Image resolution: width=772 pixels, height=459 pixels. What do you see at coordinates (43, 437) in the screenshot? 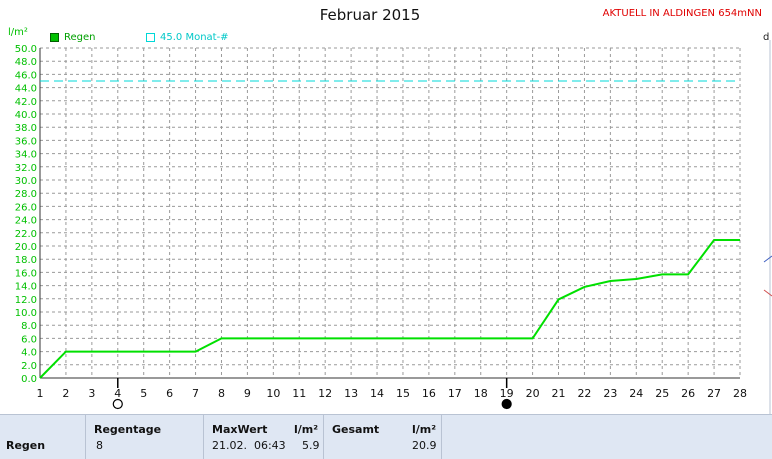
I see `row-label-cell: Regen` at bounding box center [43, 437].